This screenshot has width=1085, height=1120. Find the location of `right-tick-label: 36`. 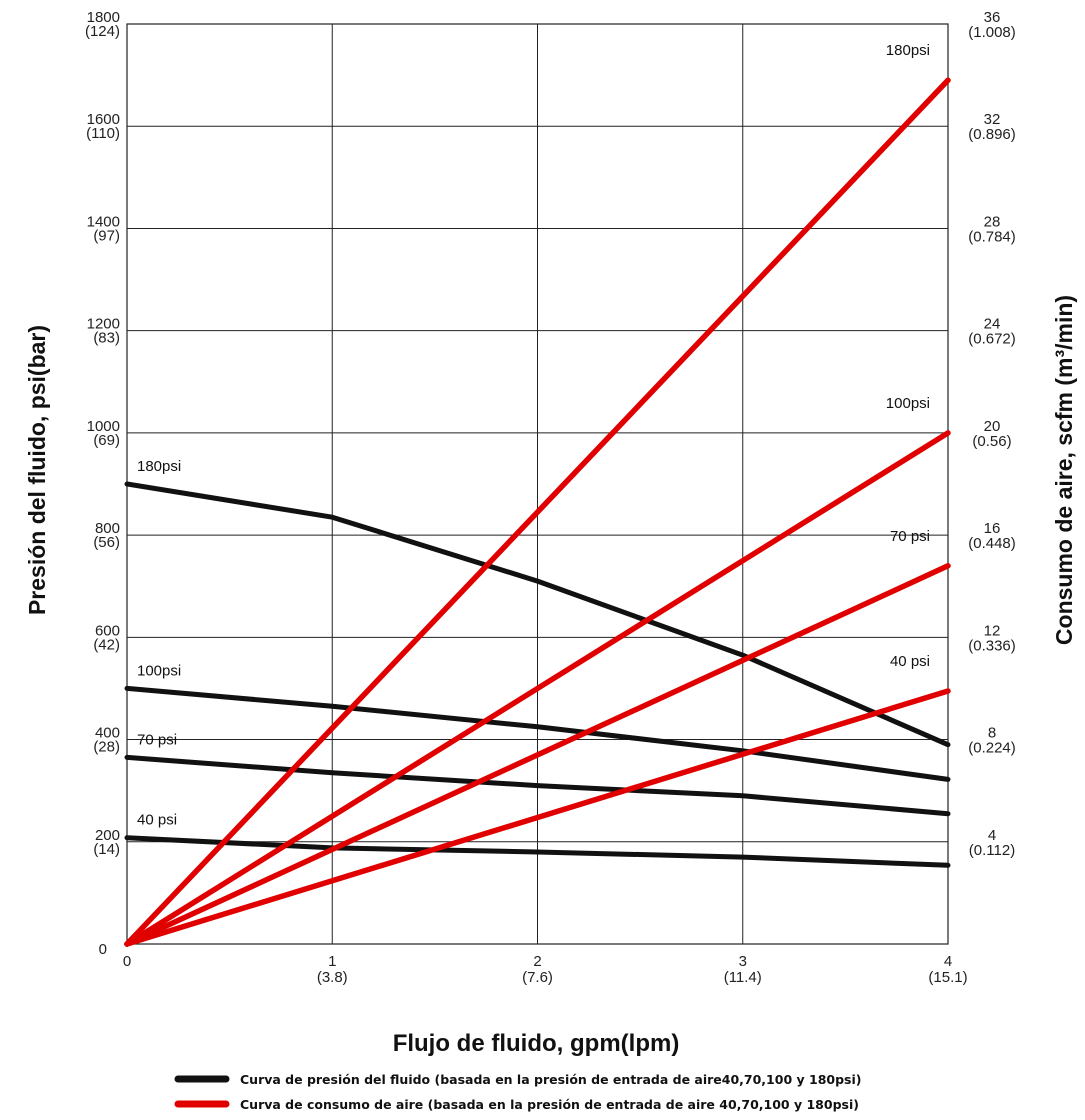

right-tick-label: 36 is located at coordinates (992, 17).